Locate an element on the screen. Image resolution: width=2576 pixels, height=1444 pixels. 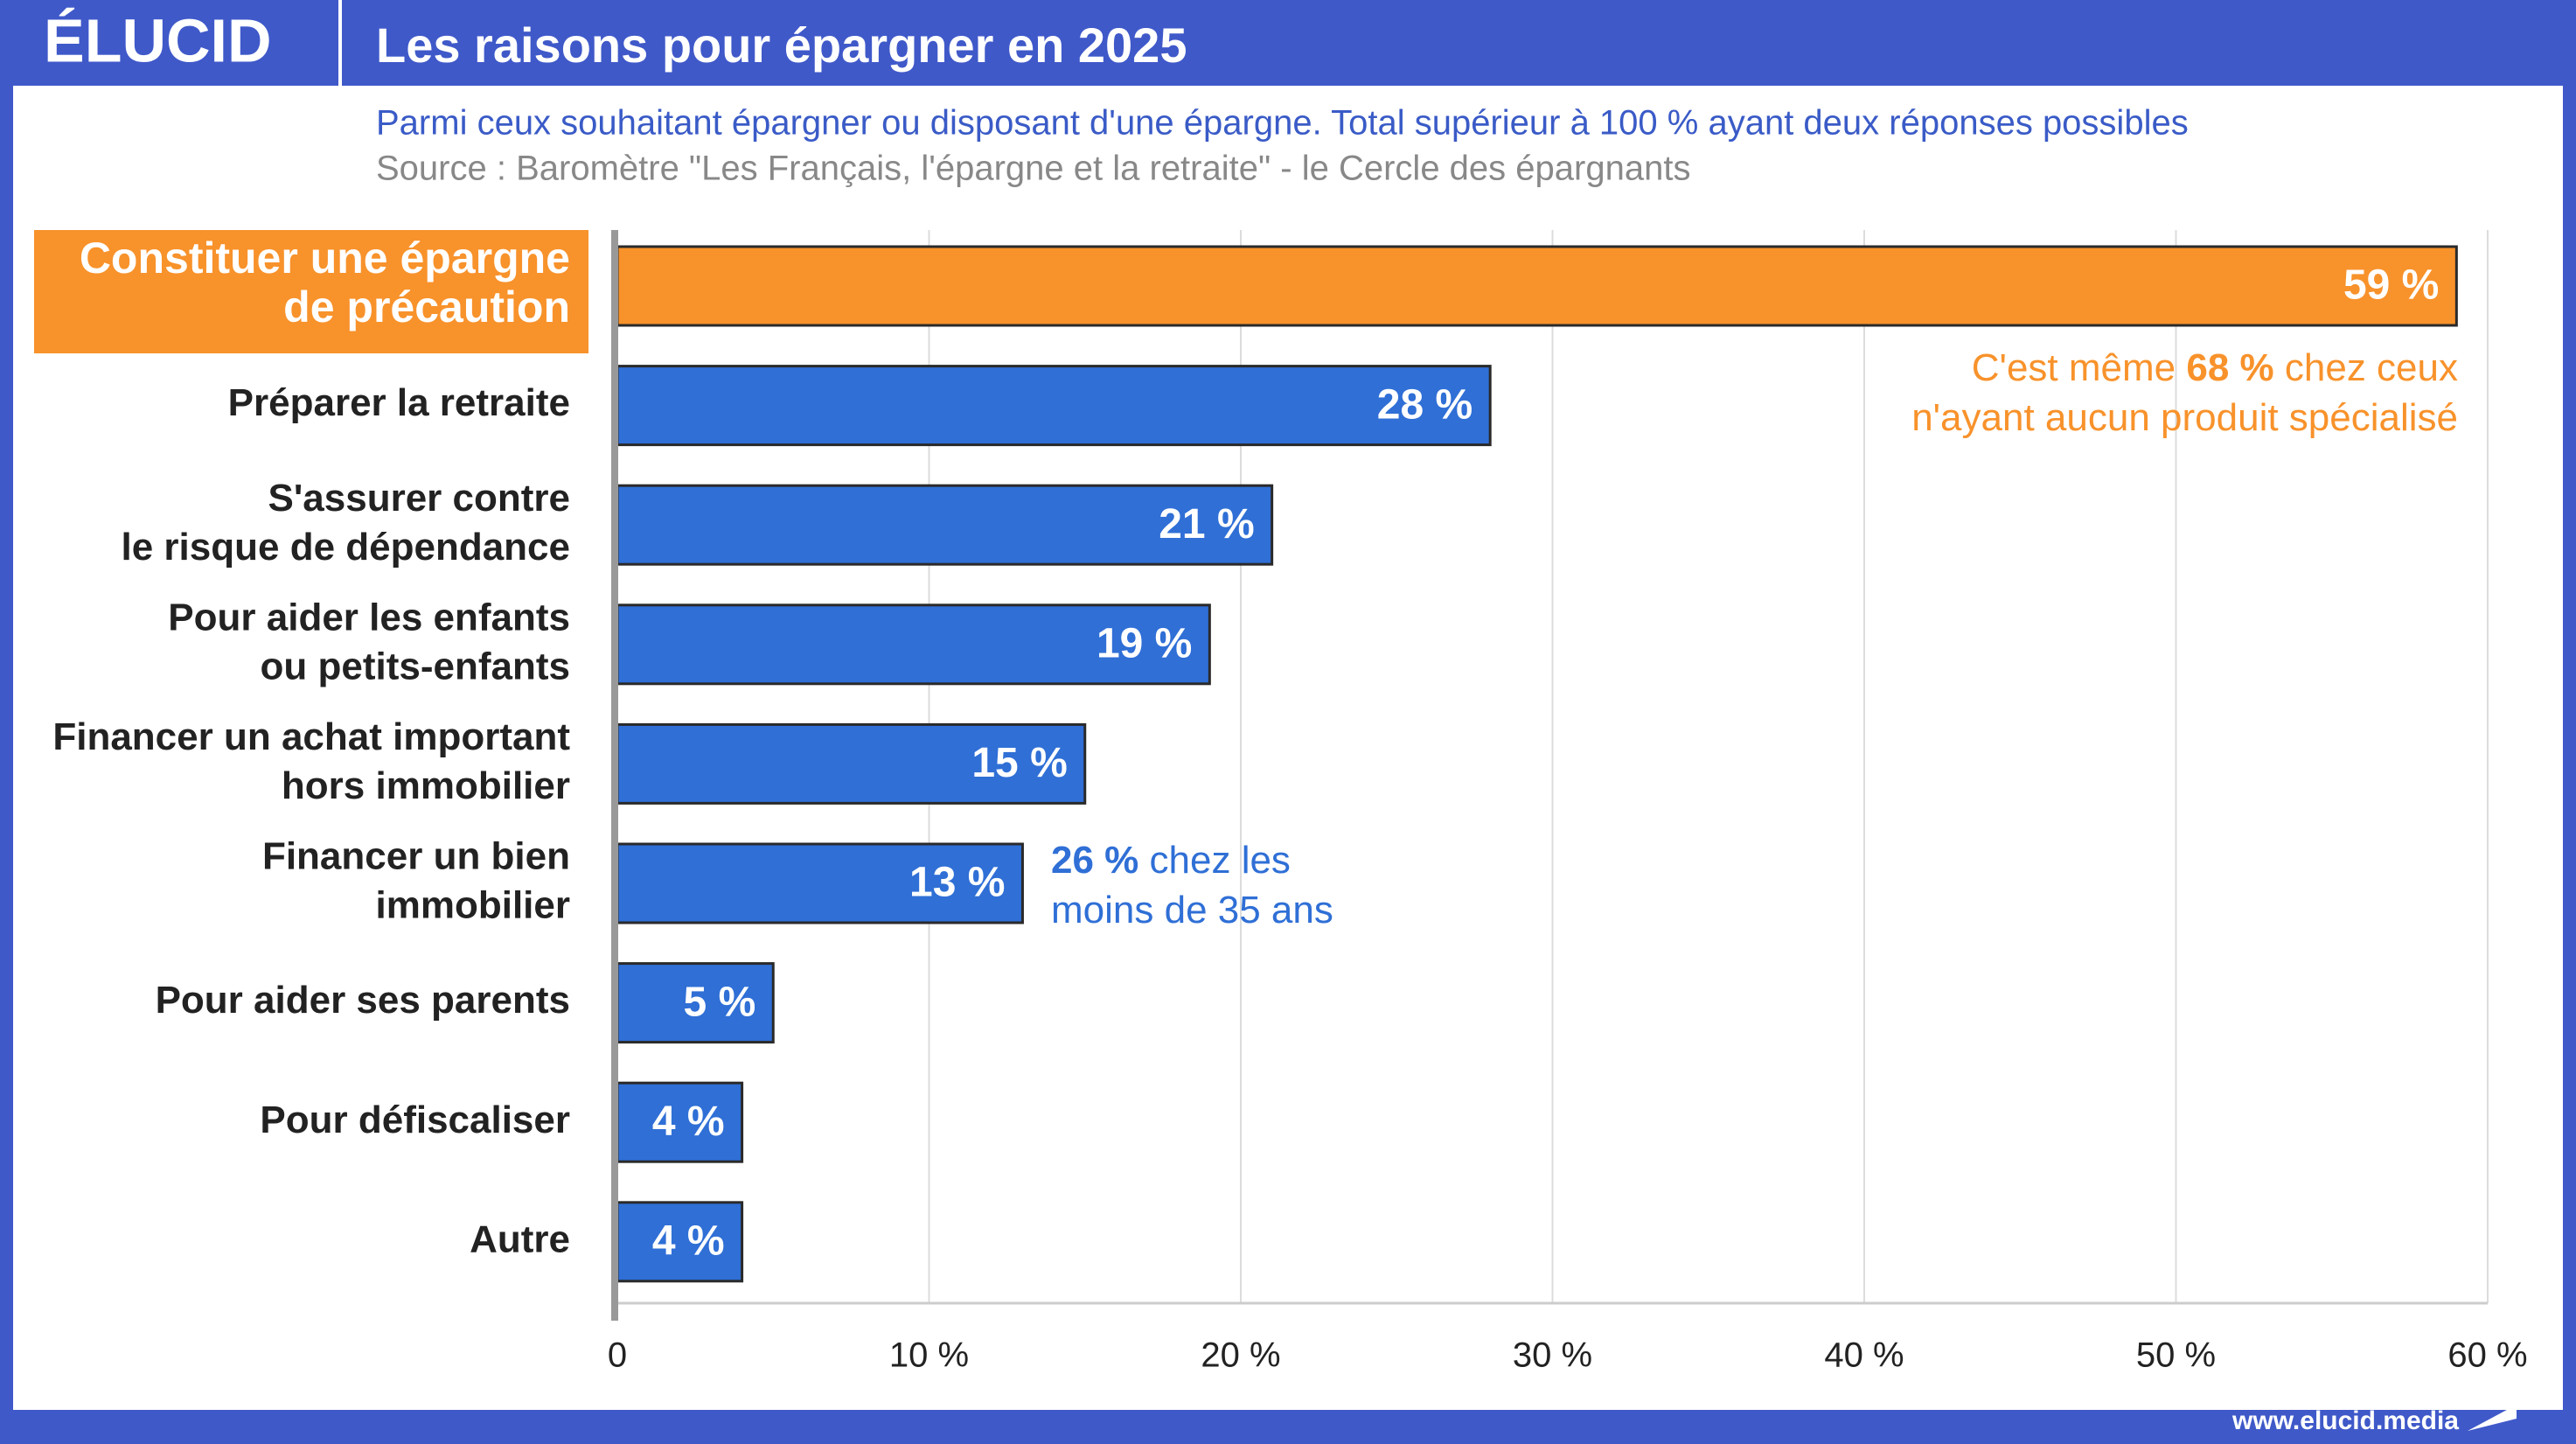
y-tick-label: Préparer la retraite is located at coordinates (399, 403).